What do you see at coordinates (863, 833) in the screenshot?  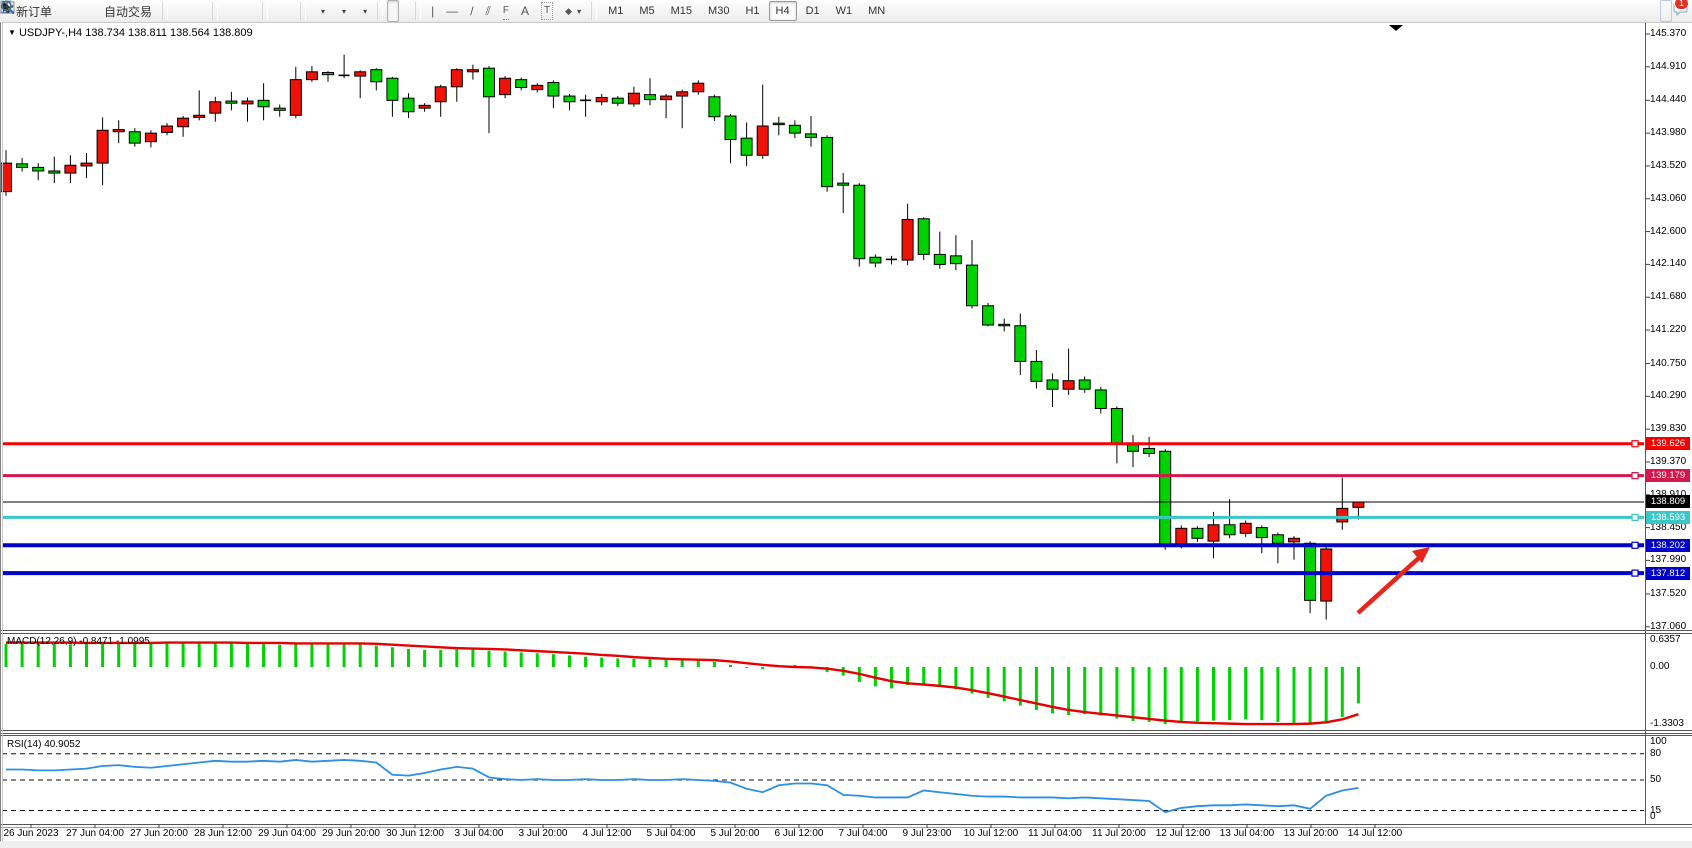 I see `time-axis-label: 7 Jul 04:00` at bounding box center [863, 833].